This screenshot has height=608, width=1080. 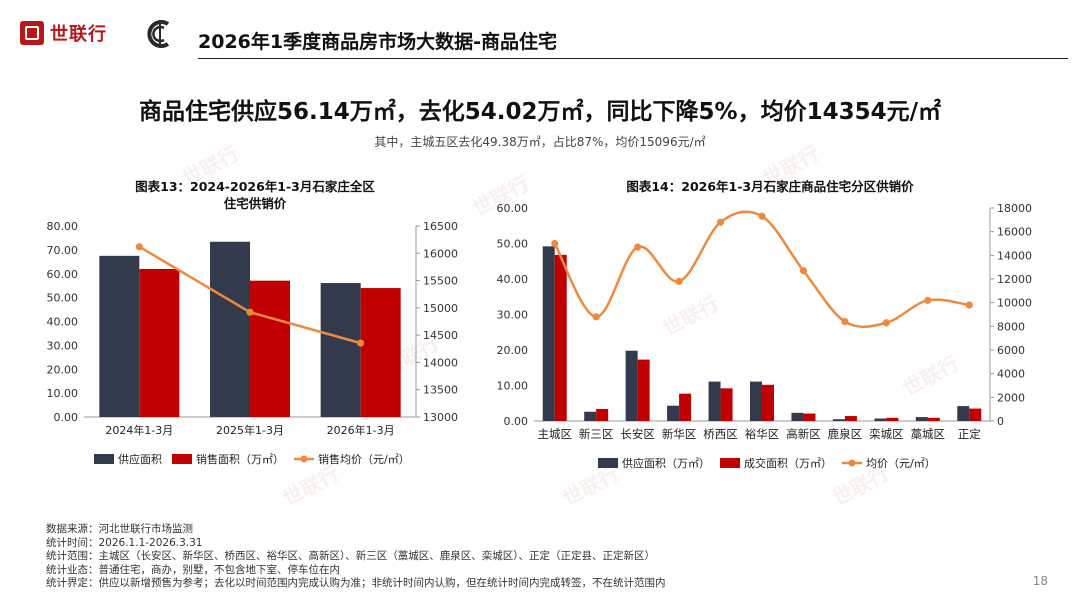 What do you see at coordinates (540, 142) in the screenshot?
I see `subheadline: 其中，主城五区去化49.38万㎡，占比87%，均价15096元/㎡` at bounding box center [540, 142].